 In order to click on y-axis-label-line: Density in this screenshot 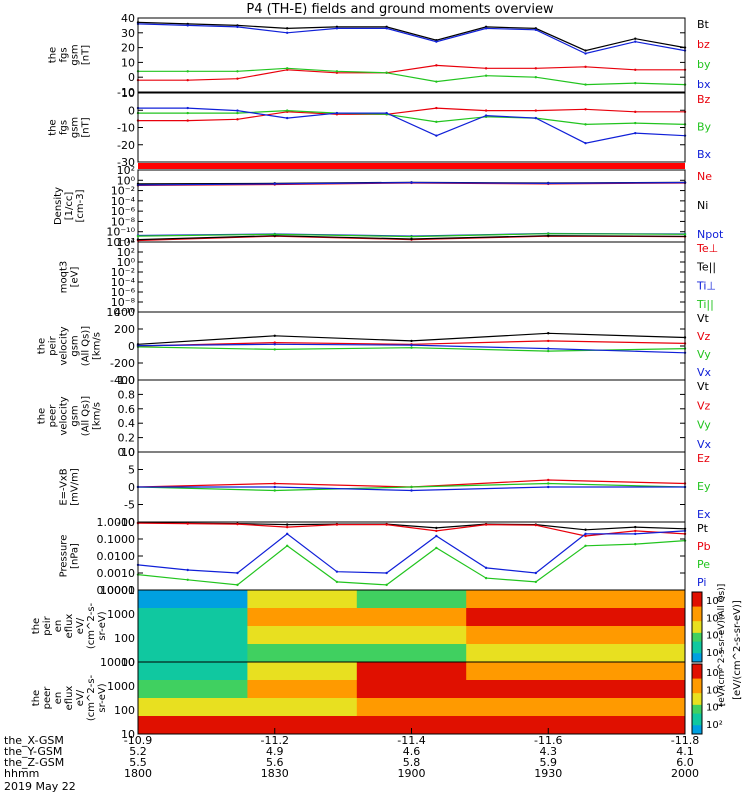, I will do `click(58, 206)`.